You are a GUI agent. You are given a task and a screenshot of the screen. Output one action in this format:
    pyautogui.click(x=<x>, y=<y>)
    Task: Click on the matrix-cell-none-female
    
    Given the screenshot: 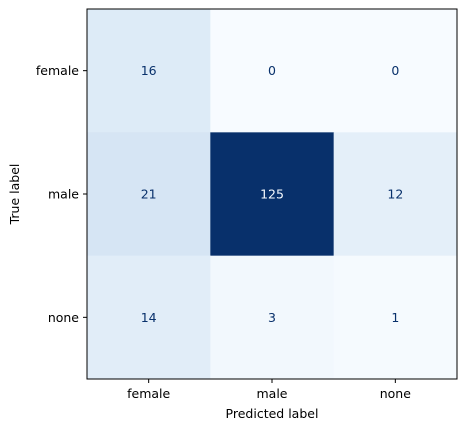 What is the action you would take?
    pyautogui.click(x=149, y=317)
    